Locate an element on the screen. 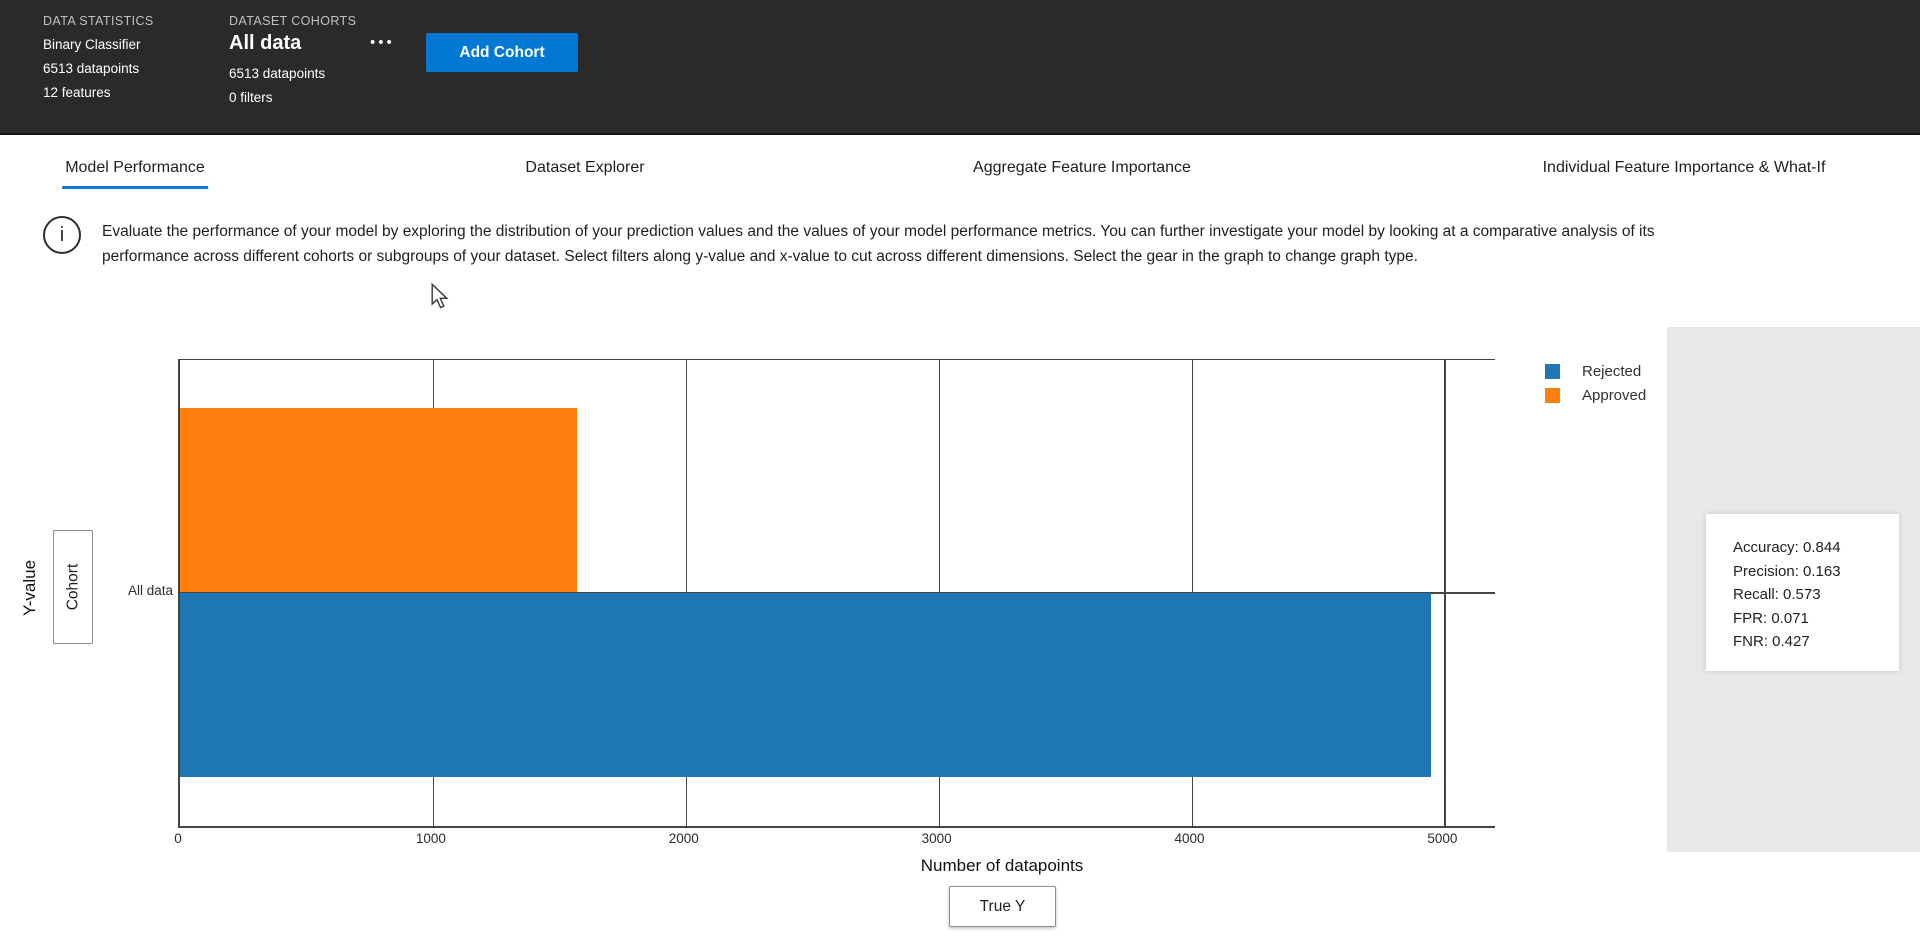 This screenshot has height=948, width=1920. cohort-axis-button: Cohort is located at coordinates (73, 587).